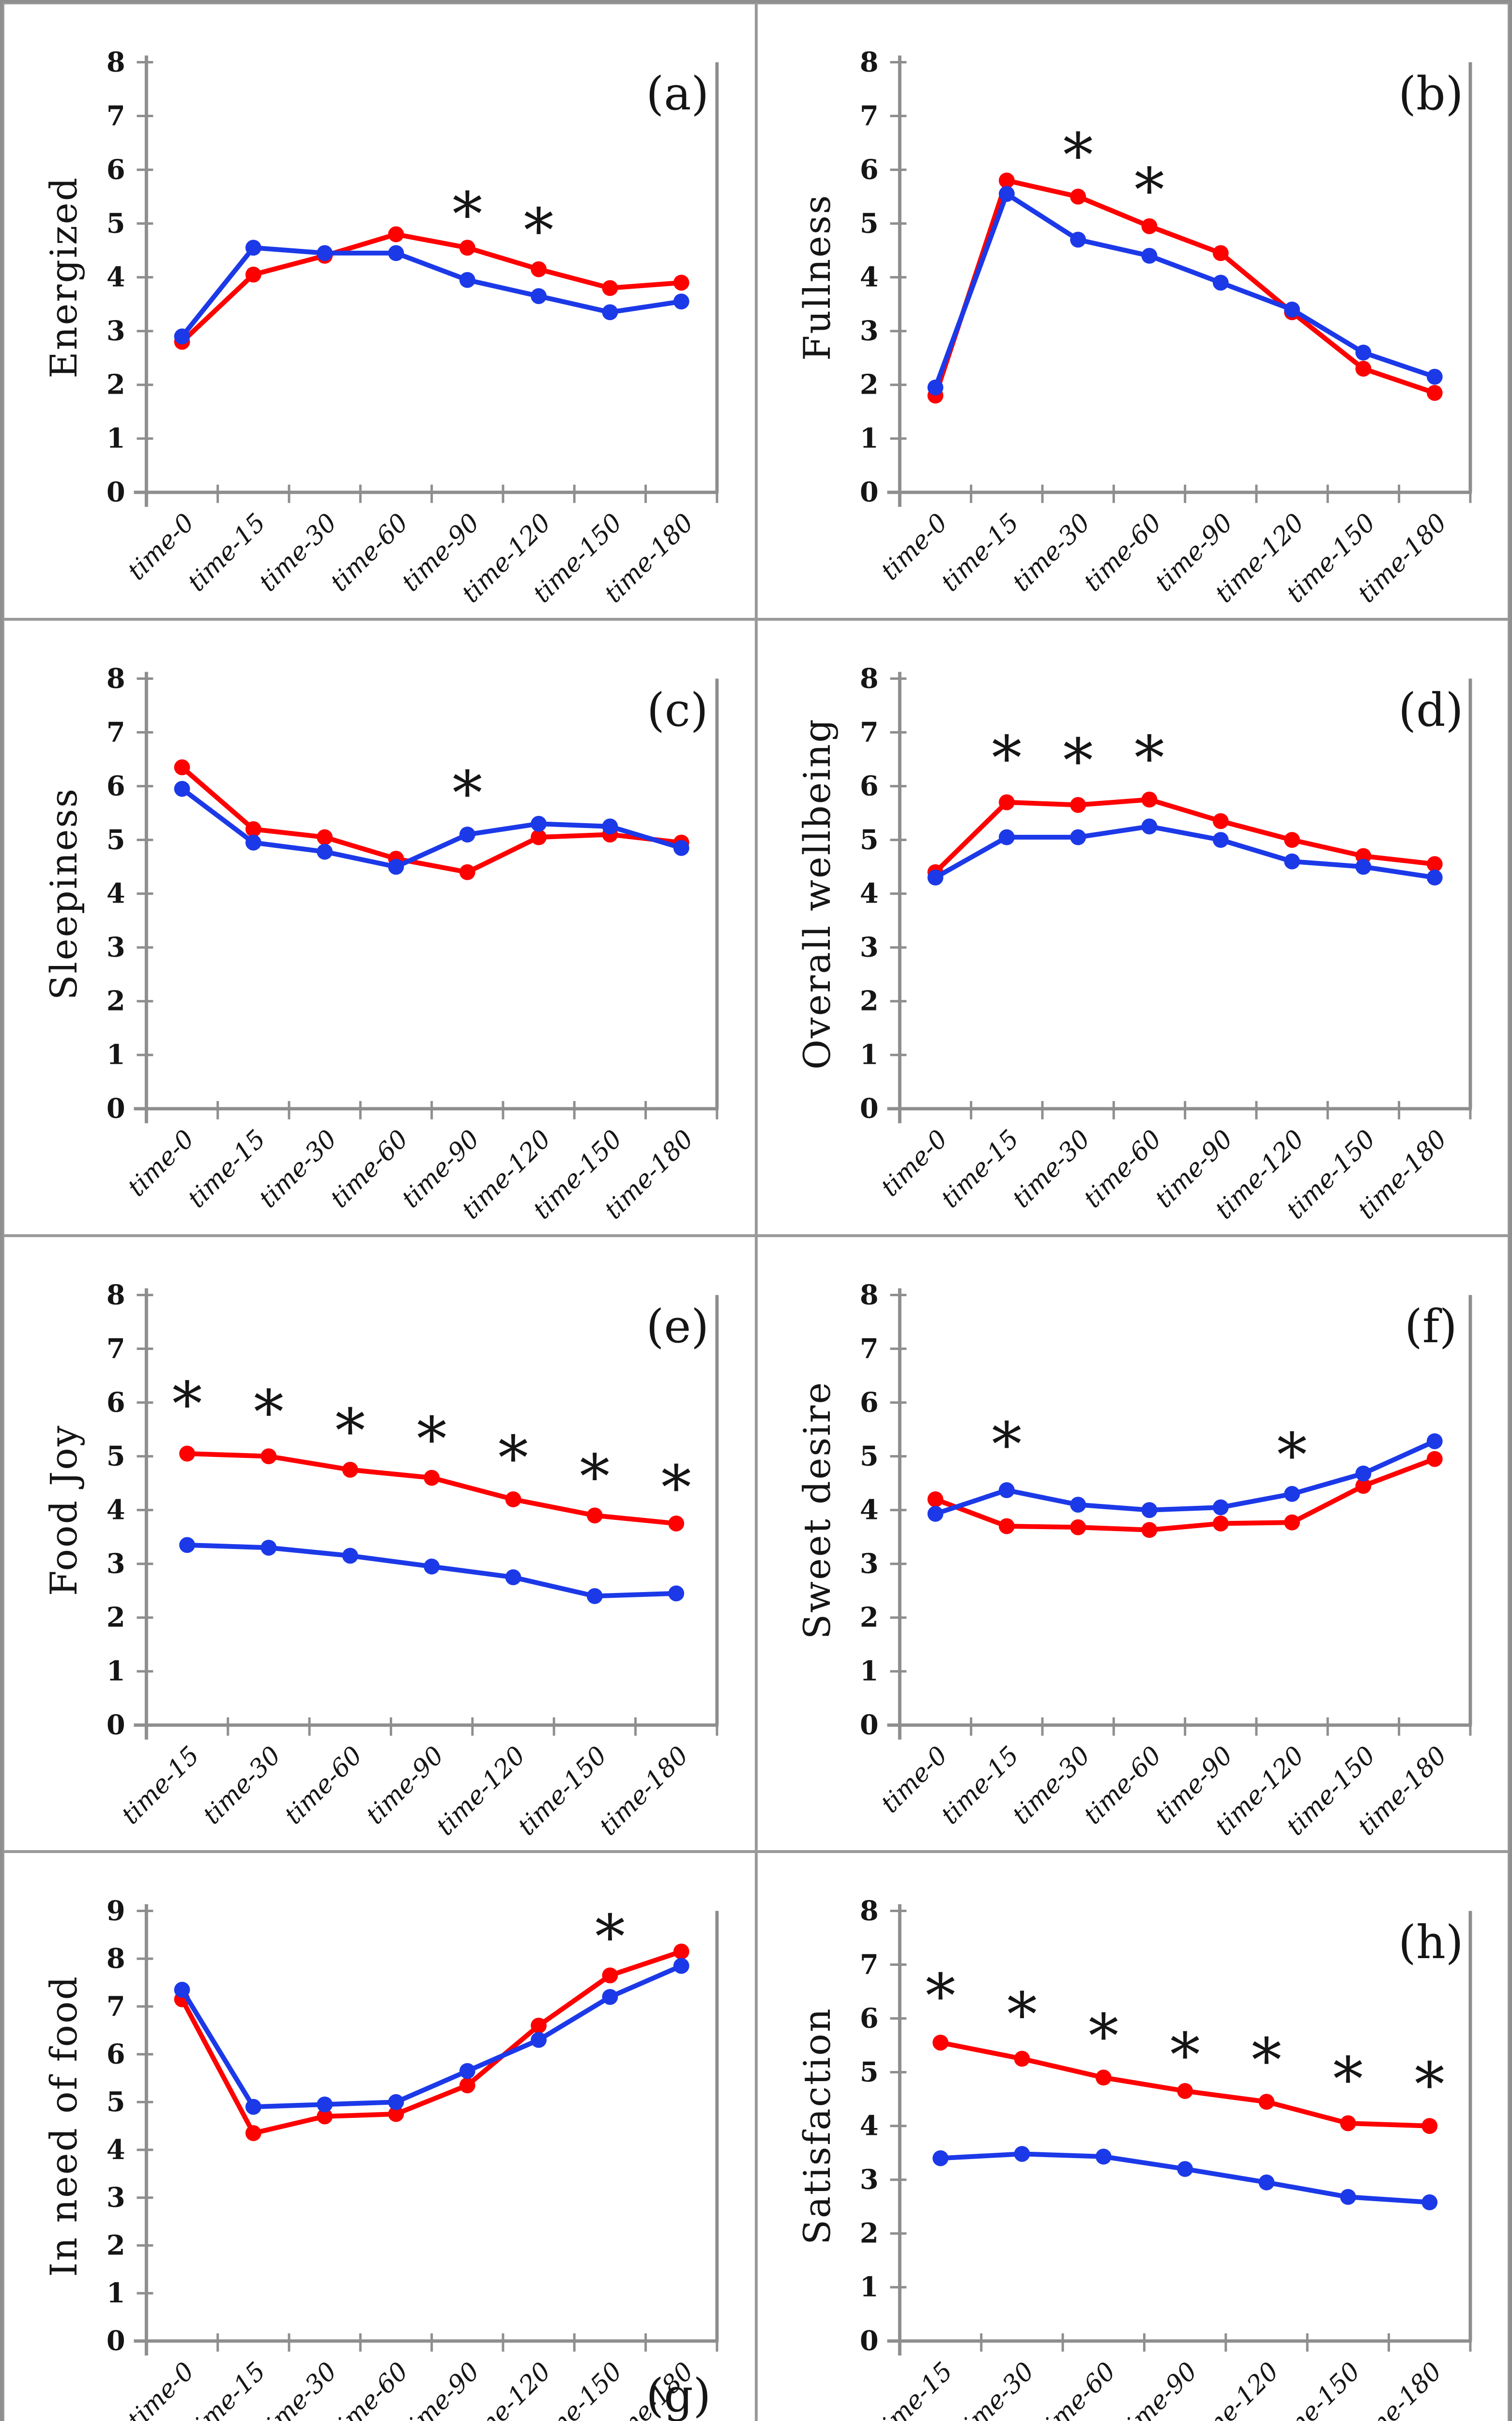 This screenshot has height=2421, width=1512. What do you see at coordinates (869, 224) in the screenshot?
I see `y-tick-label: 5` at bounding box center [869, 224].